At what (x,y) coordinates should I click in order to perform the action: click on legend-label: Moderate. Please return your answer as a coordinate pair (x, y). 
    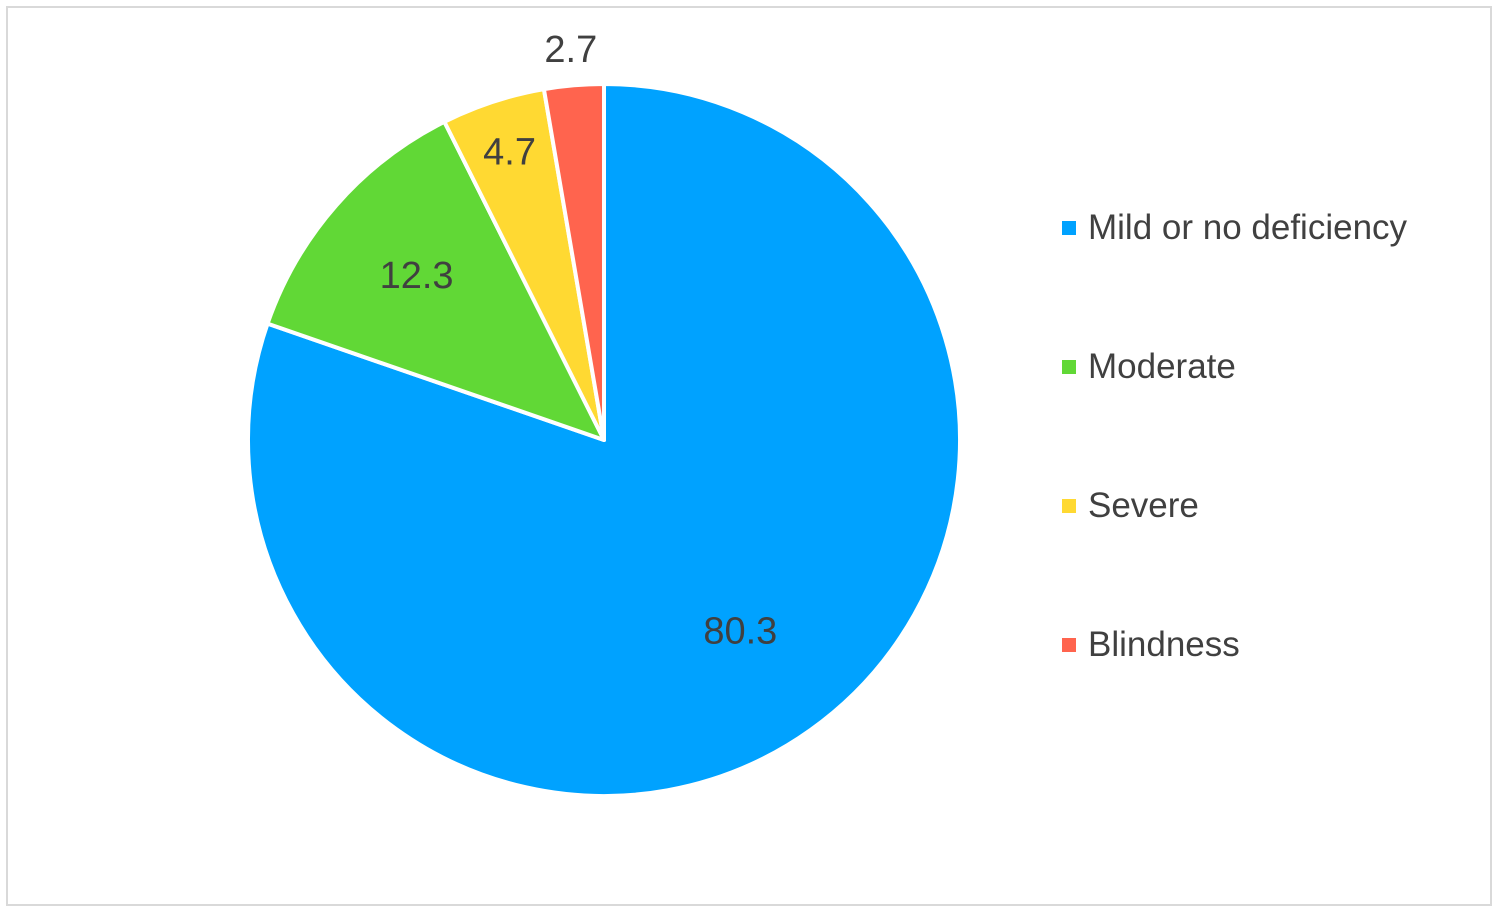
    Looking at the image, I should click on (1162, 366).